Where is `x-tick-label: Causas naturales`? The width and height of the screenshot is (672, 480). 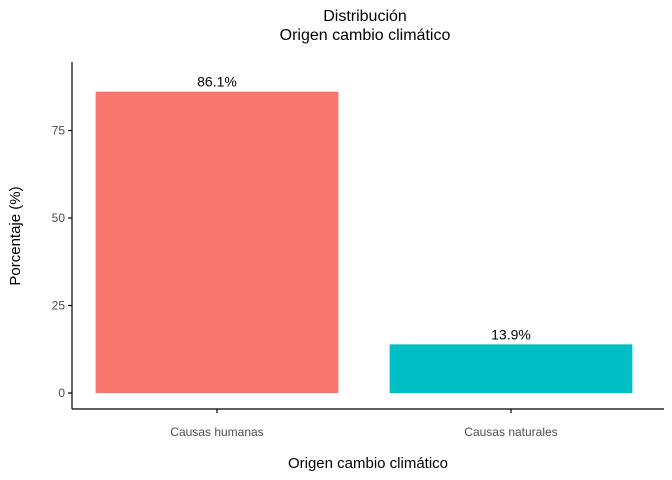
x-tick-label: Causas naturales is located at coordinates (510, 432).